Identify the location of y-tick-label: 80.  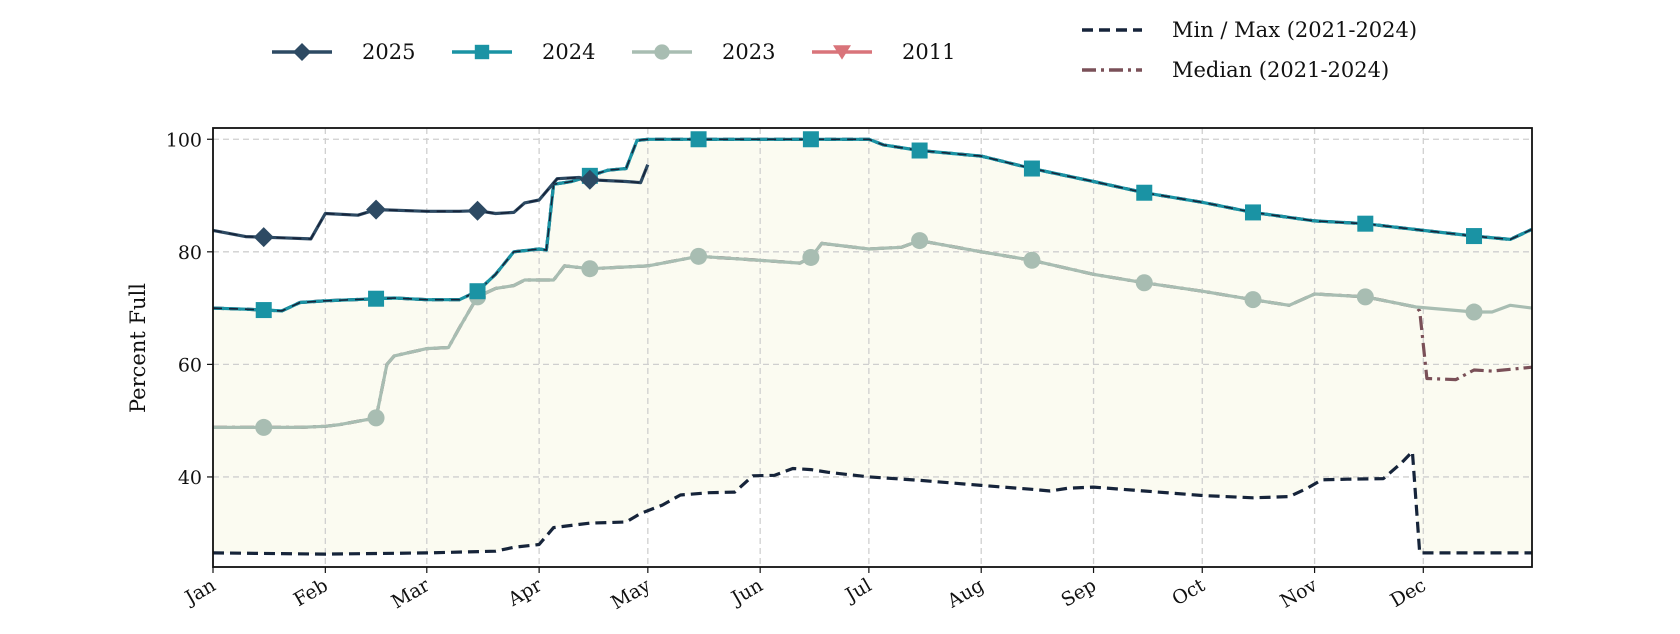
(190, 253).